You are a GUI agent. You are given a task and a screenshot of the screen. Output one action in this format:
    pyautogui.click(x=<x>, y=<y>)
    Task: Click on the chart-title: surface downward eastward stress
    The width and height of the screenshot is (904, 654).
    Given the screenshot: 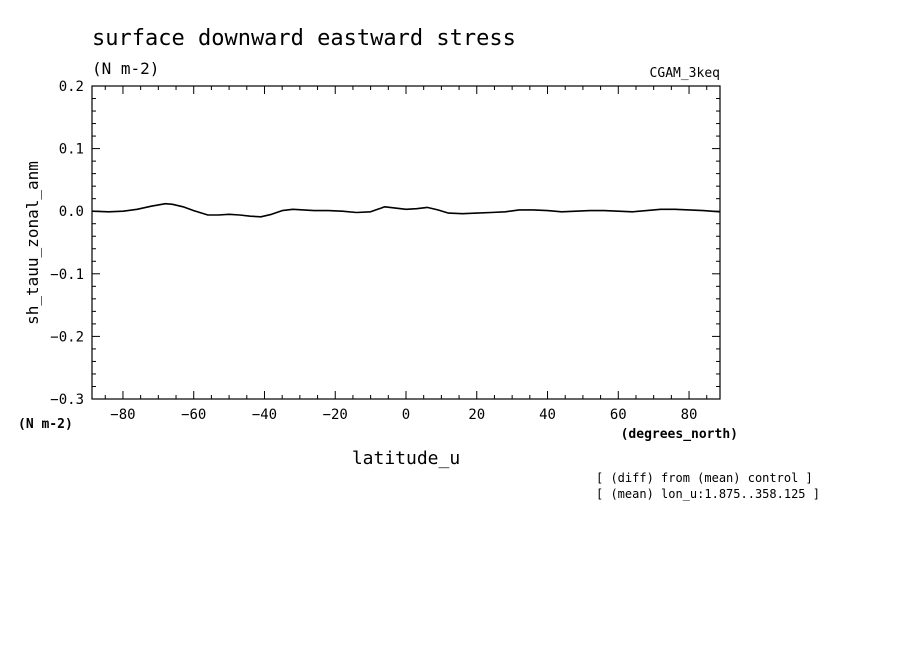 What is the action you would take?
    pyautogui.click(x=304, y=38)
    